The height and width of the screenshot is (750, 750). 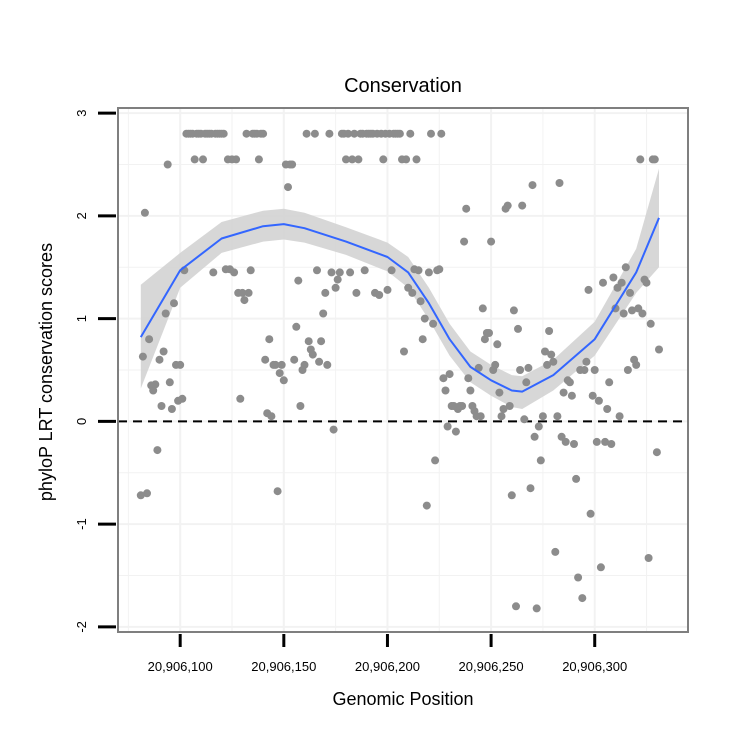 I want to click on y-tick-label: -1, so click(x=81, y=524).